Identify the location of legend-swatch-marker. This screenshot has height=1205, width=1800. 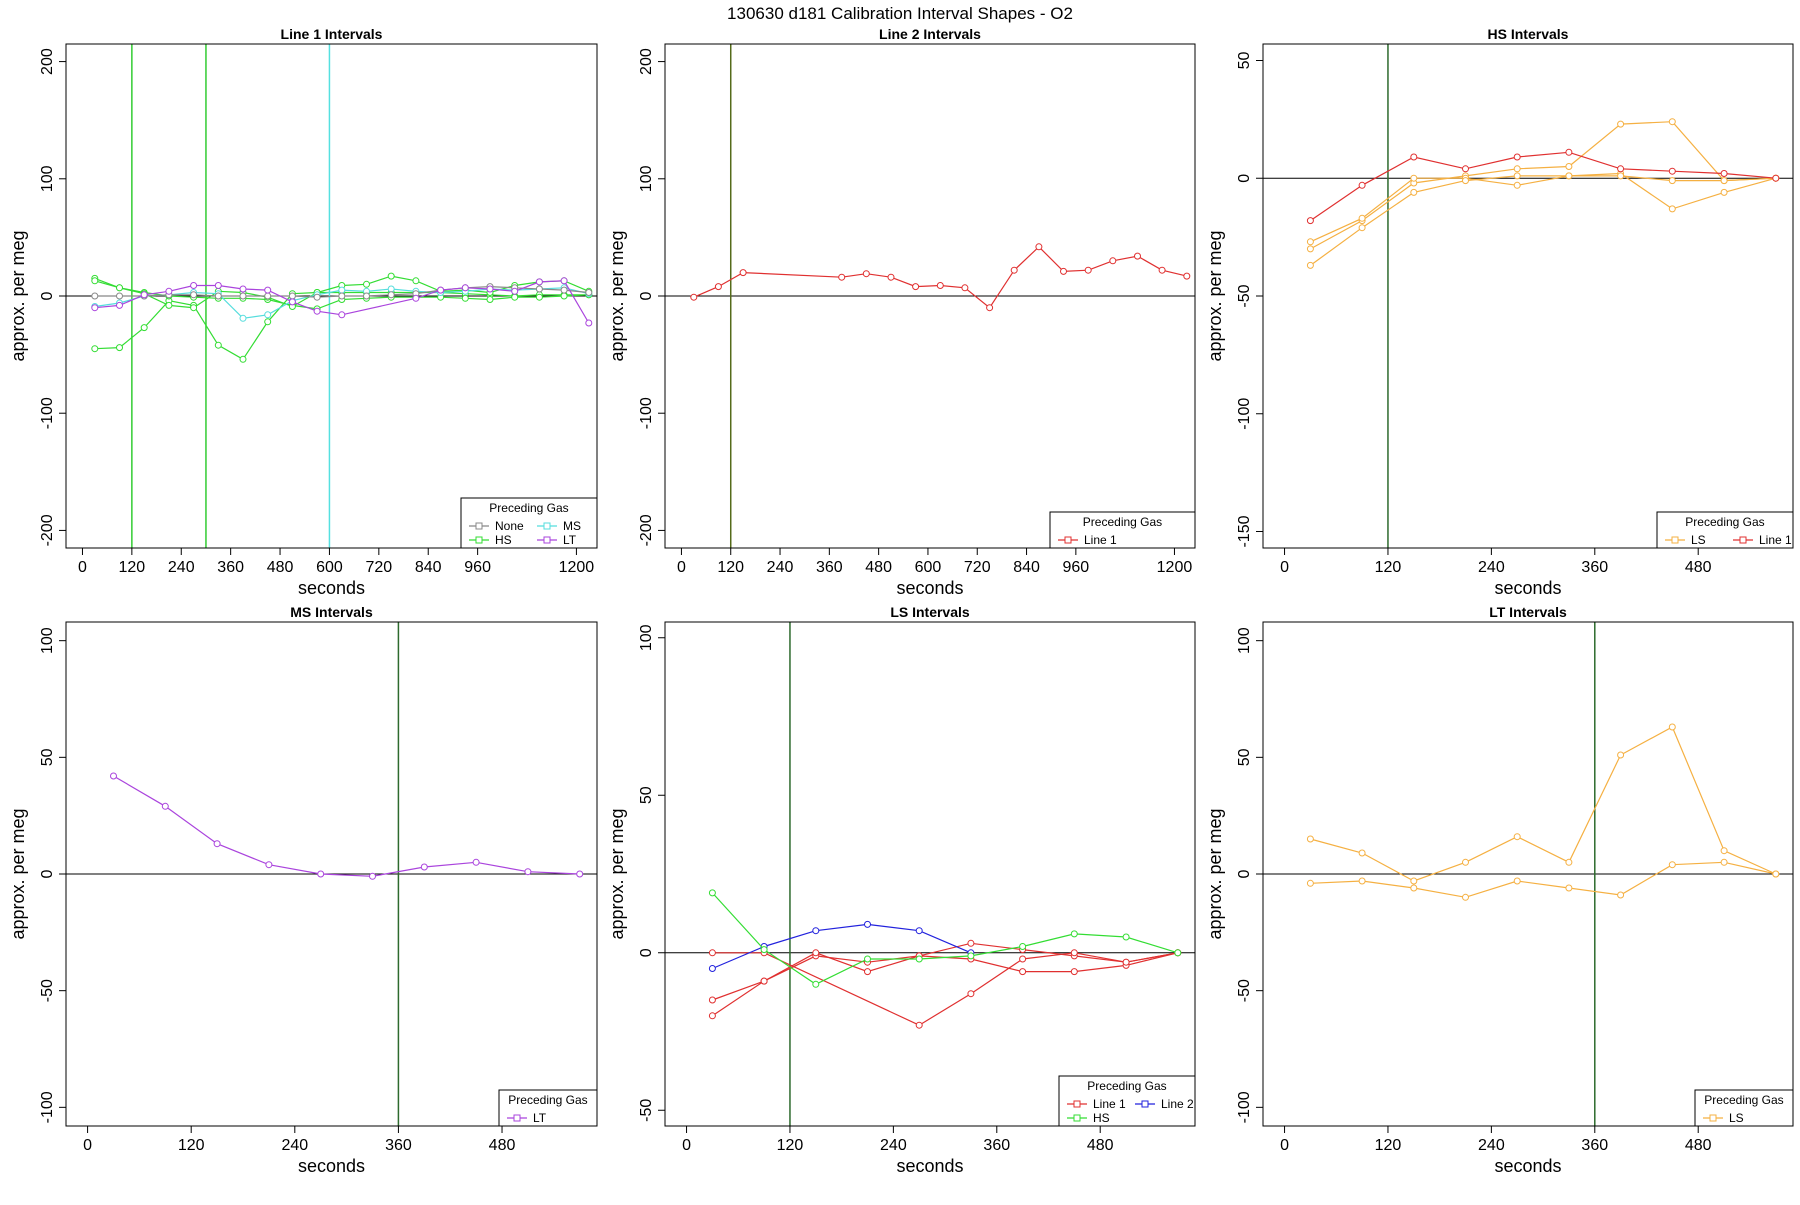
(517, 1118).